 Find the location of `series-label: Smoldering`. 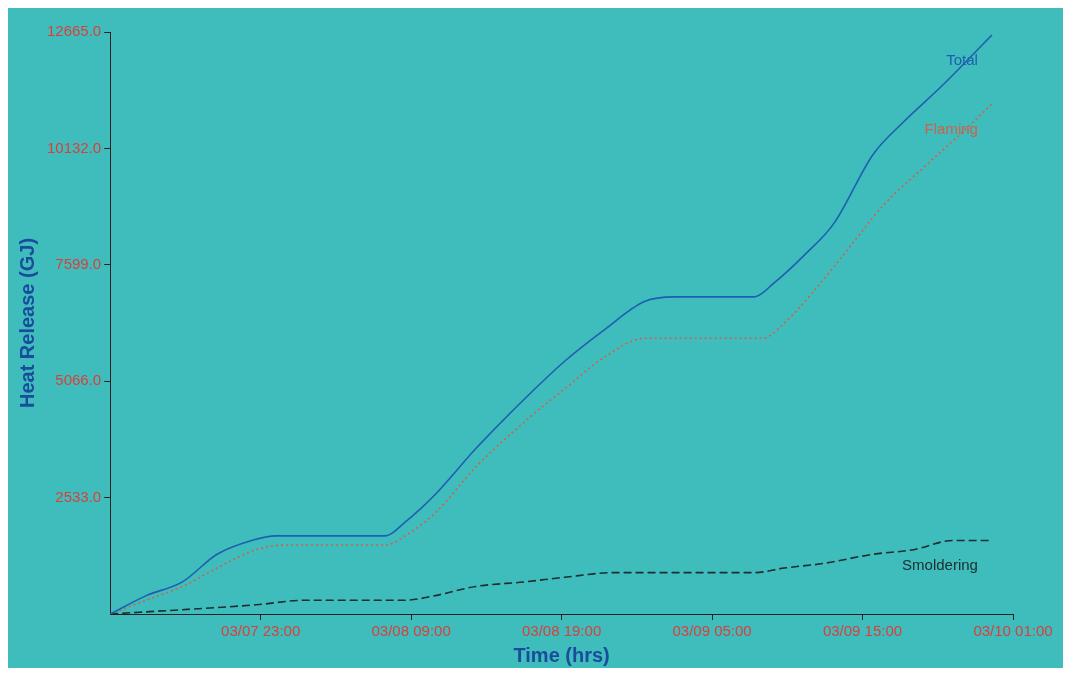

series-label: Smoldering is located at coordinates (940, 565).